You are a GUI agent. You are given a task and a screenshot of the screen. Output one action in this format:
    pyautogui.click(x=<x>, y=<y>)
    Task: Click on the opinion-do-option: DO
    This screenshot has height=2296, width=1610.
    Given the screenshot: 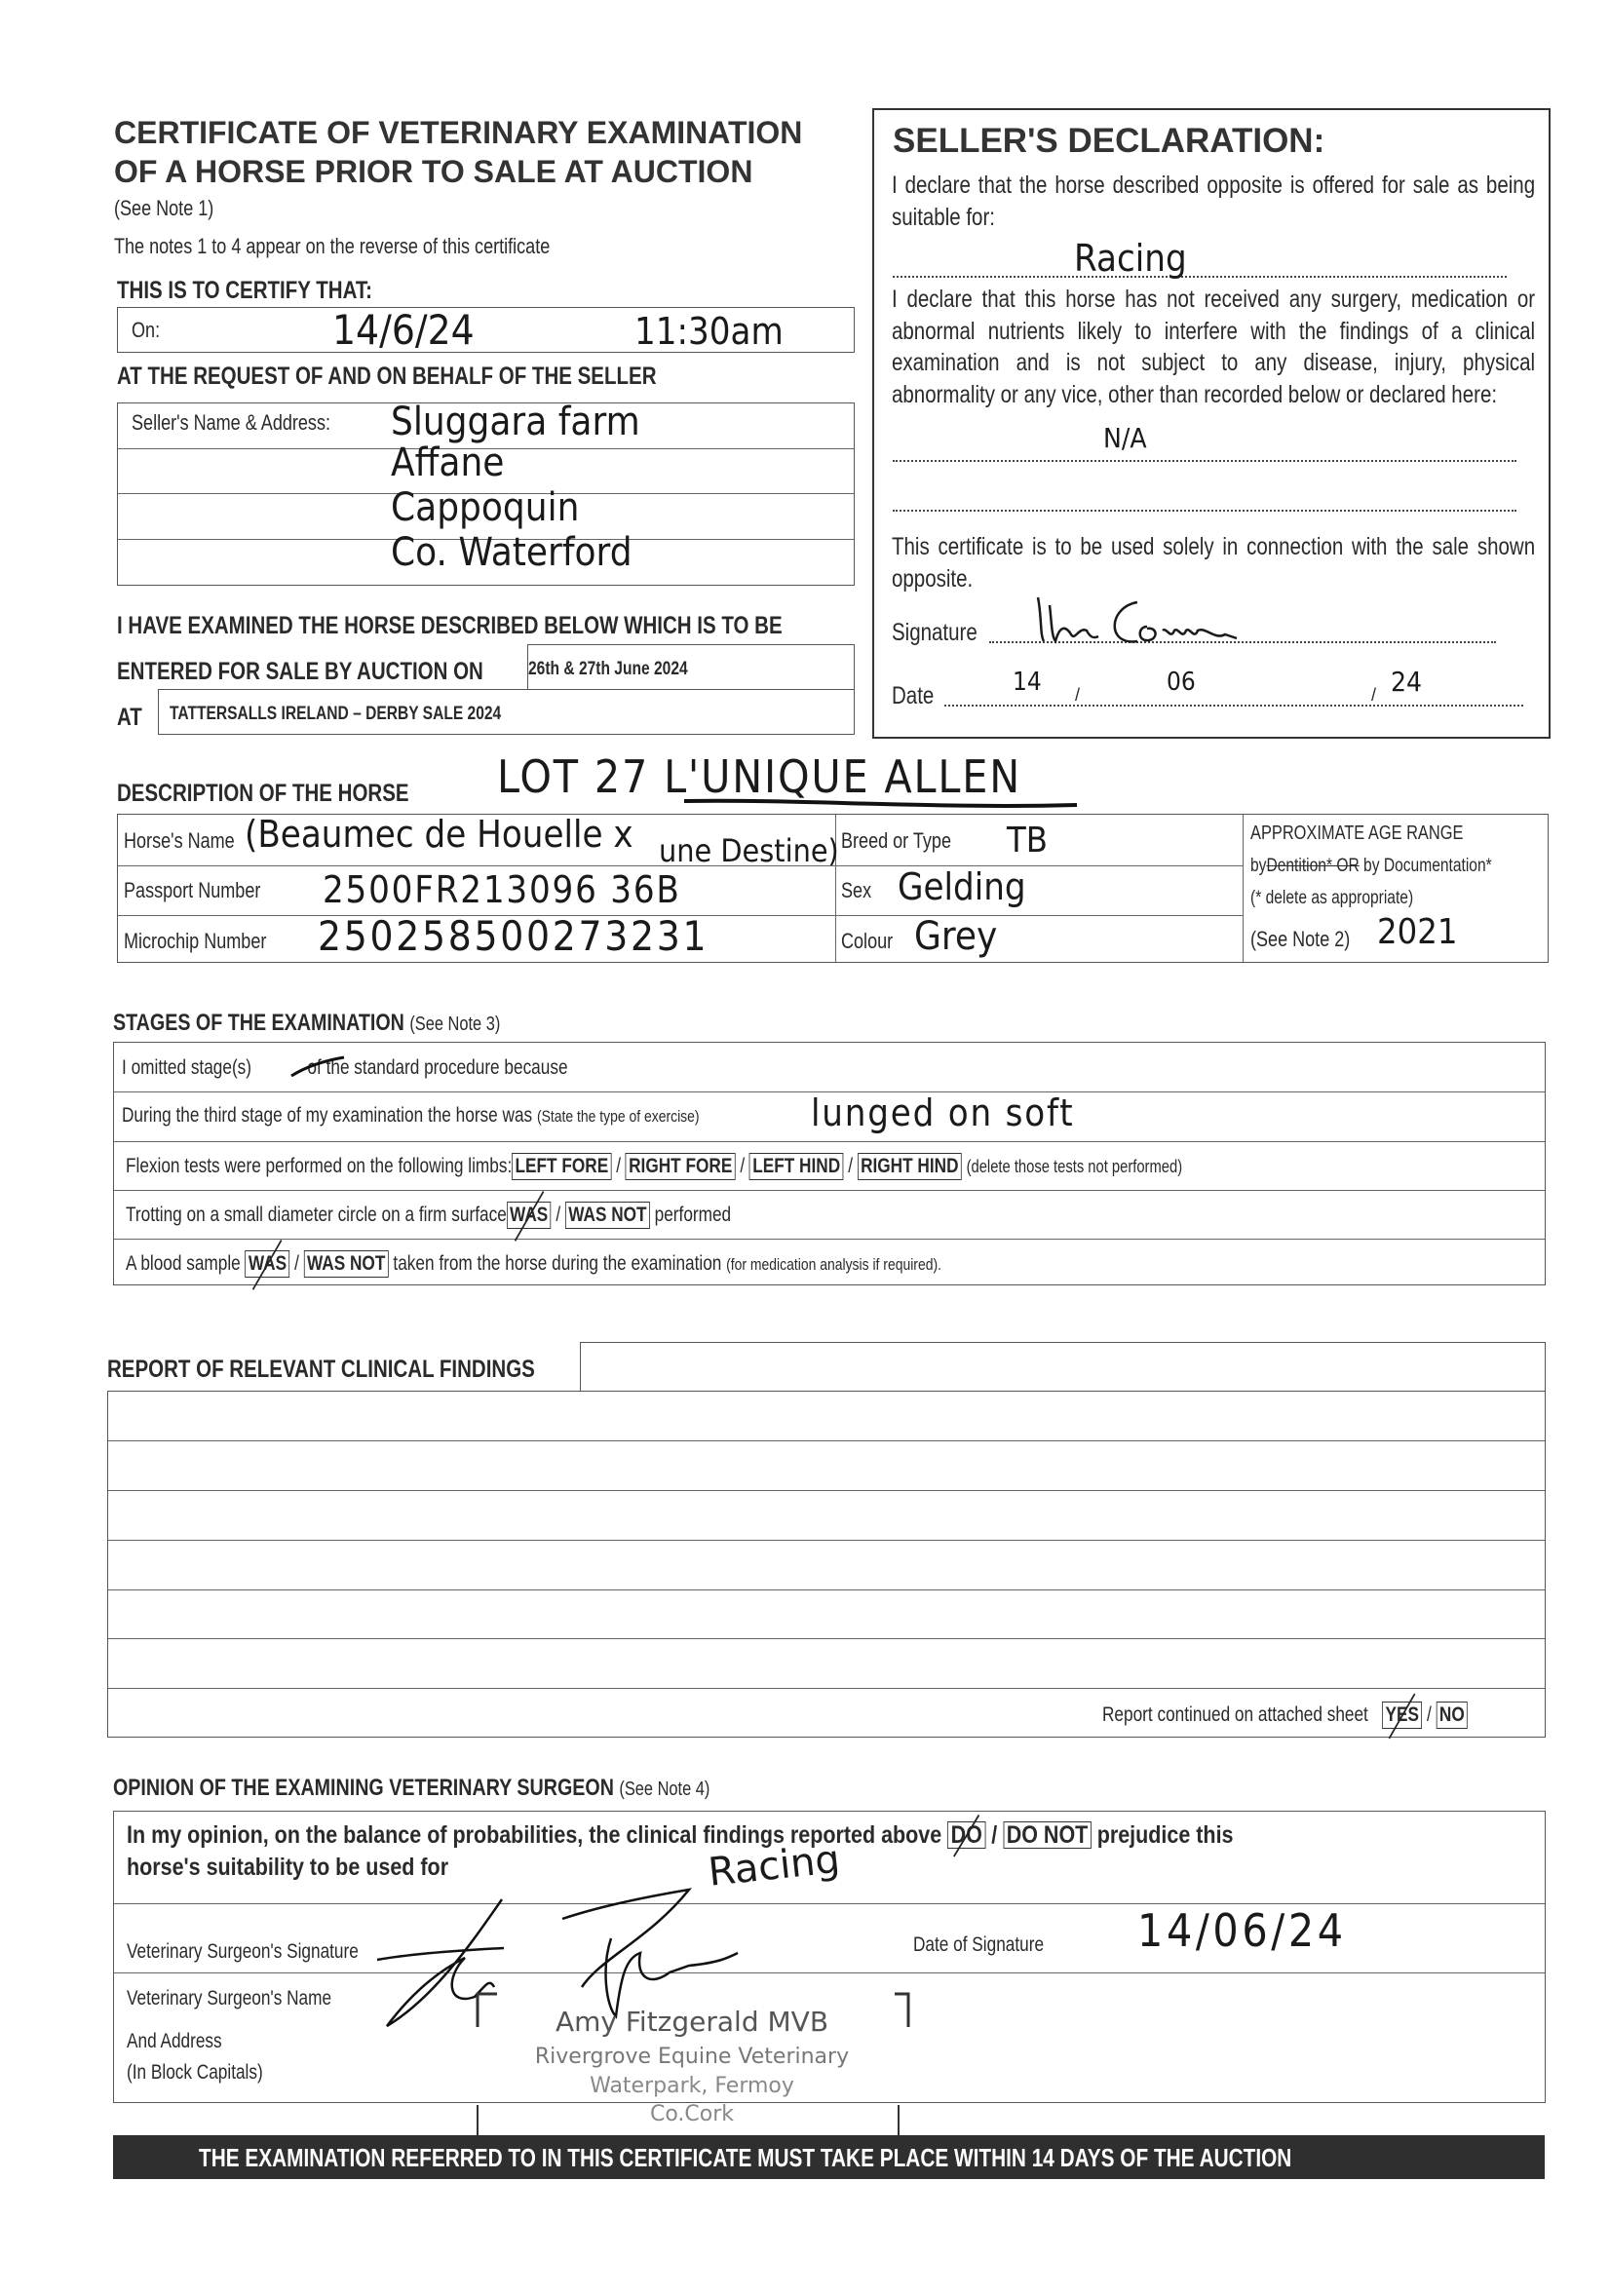 What is the action you would take?
    pyautogui.click(x=966, y=1835)
    